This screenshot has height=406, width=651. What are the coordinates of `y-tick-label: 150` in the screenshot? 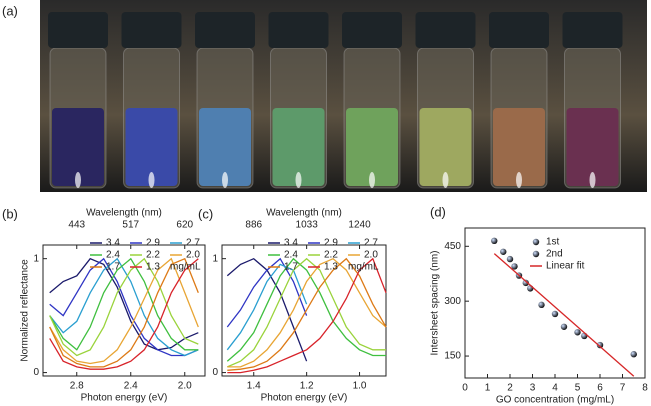 It's located at (452, 356).